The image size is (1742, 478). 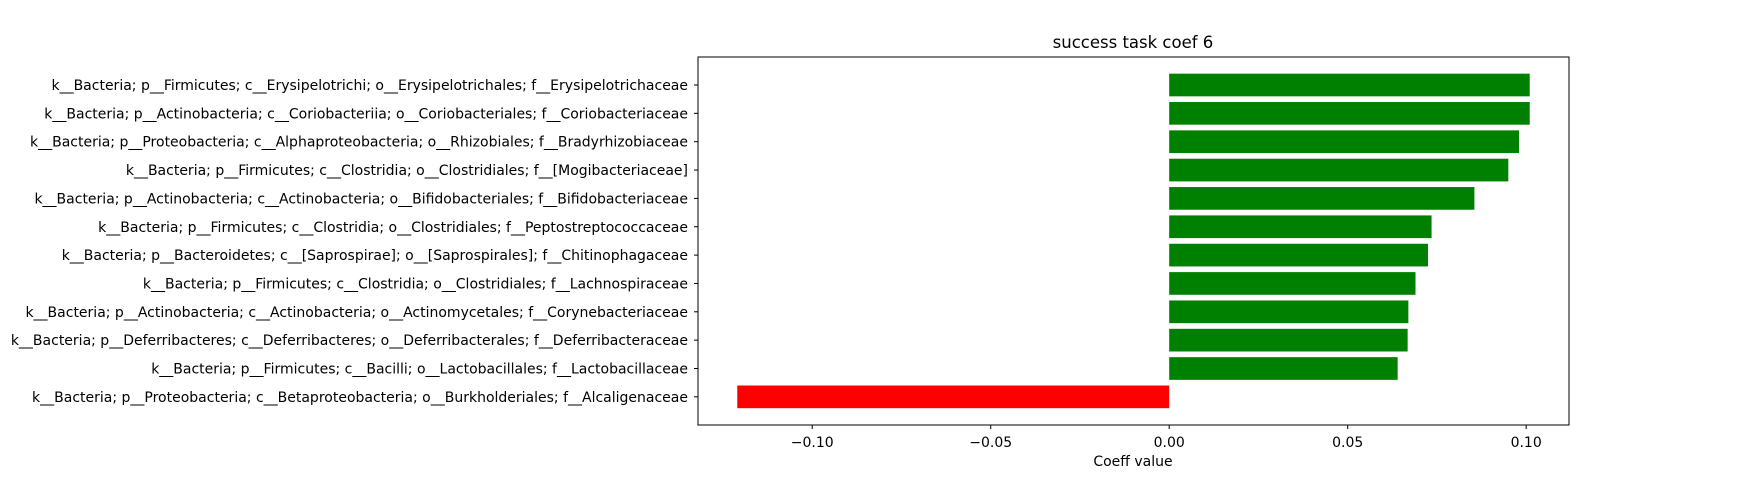 What do you see at coordinates (1132, 462) in the screenshot?
I see `x-axis-label: Coeff value` at bounding box center [1132, 462].